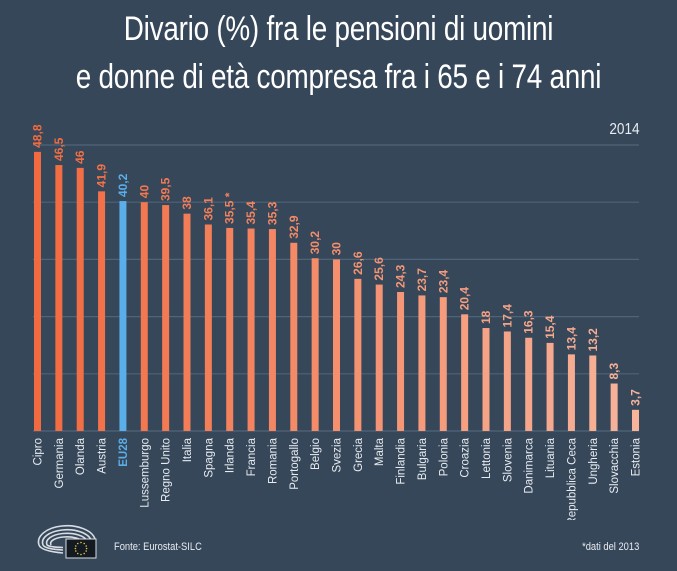 The image size is (677, 571). Describe the element at coordinates (123, 185) in the screenshot. I see `data-label: 40,2` at that location.